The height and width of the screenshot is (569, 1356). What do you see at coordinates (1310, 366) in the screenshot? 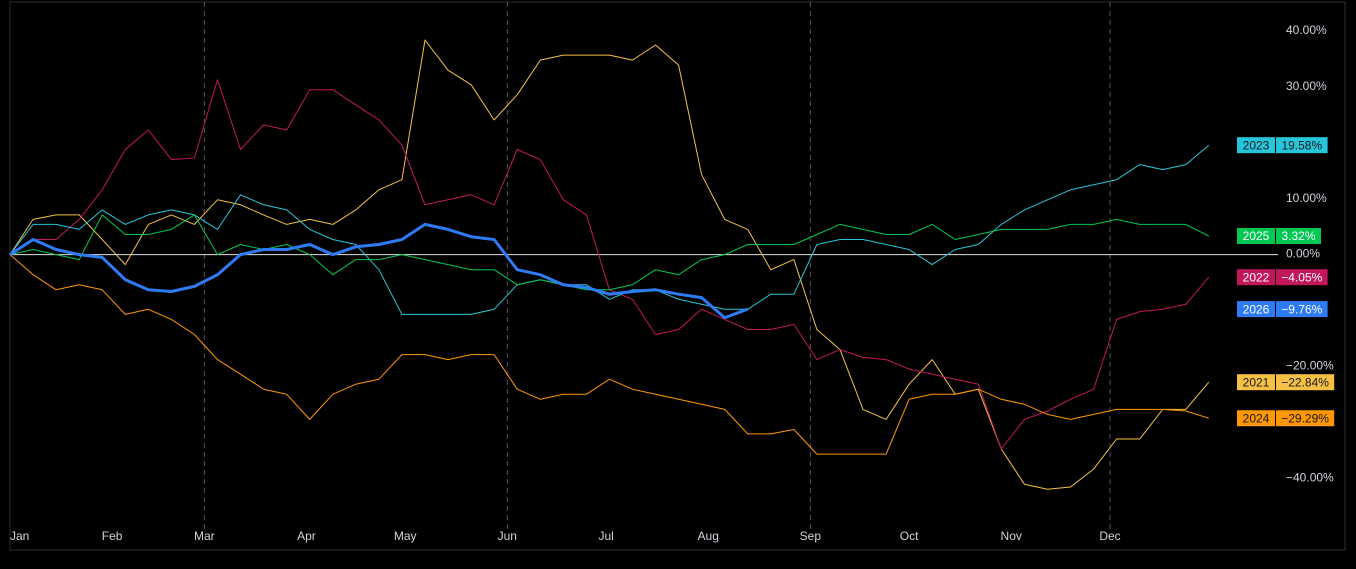
I see `y-tick-label: −20.00%` at bounding box center [1310, 366].